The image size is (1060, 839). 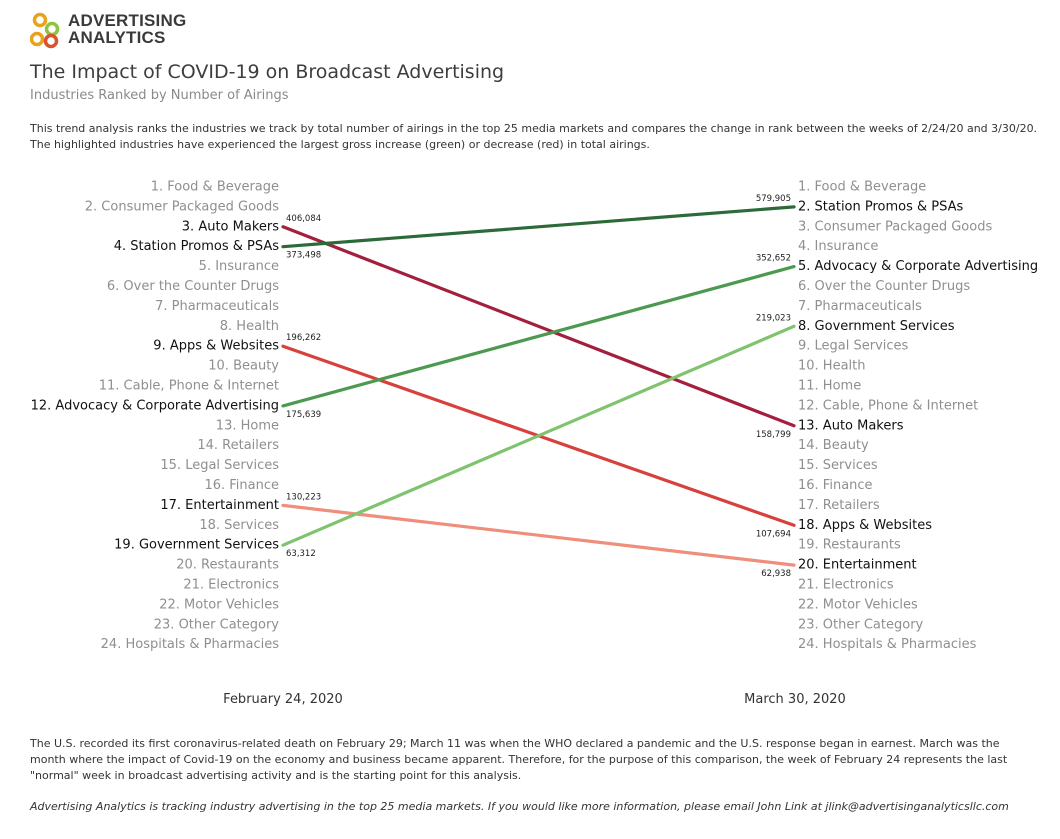 I want to click on right-rank-label: 12. Cable, Phone & Internet, so click(x=888, y=405).